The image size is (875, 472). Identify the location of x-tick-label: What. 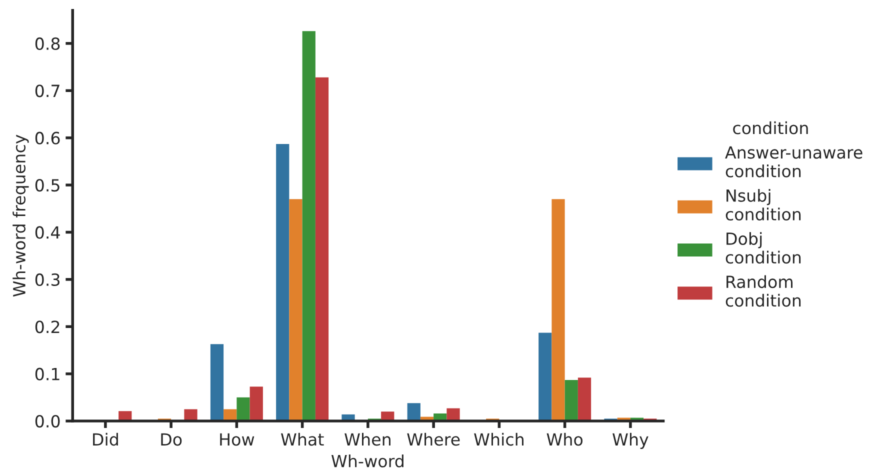
(302, 439).